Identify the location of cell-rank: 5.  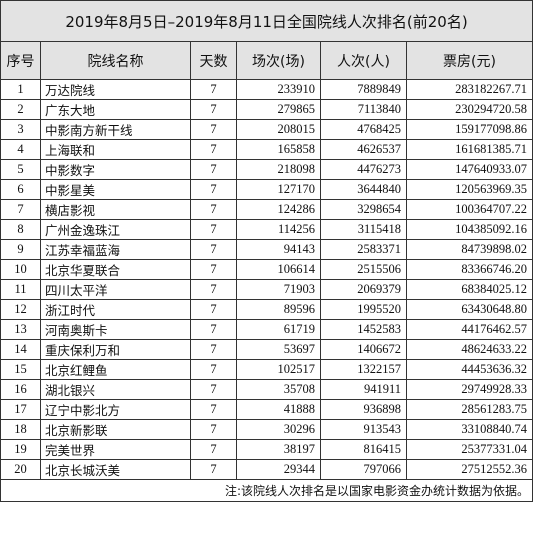
(20, 169).